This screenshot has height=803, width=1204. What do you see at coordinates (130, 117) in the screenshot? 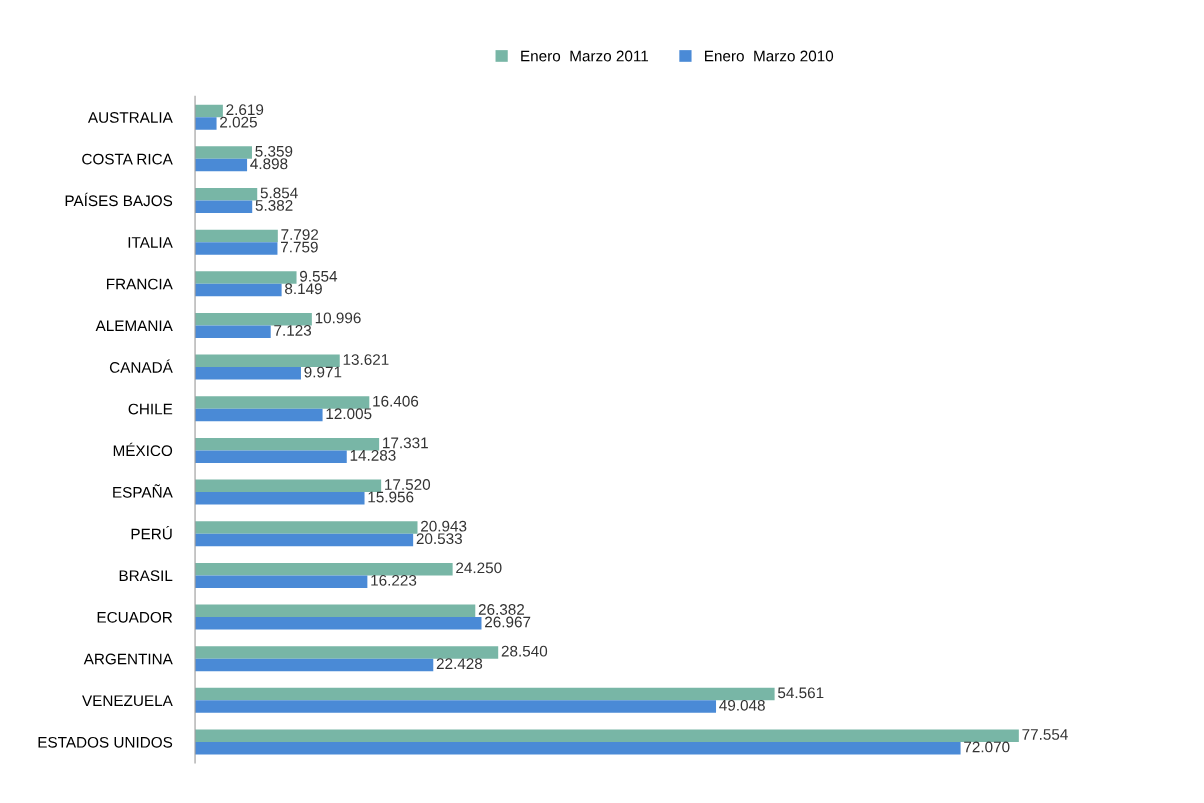
I see `y-tick-label: AUSTRALIA` at bounding box center [130, 117].